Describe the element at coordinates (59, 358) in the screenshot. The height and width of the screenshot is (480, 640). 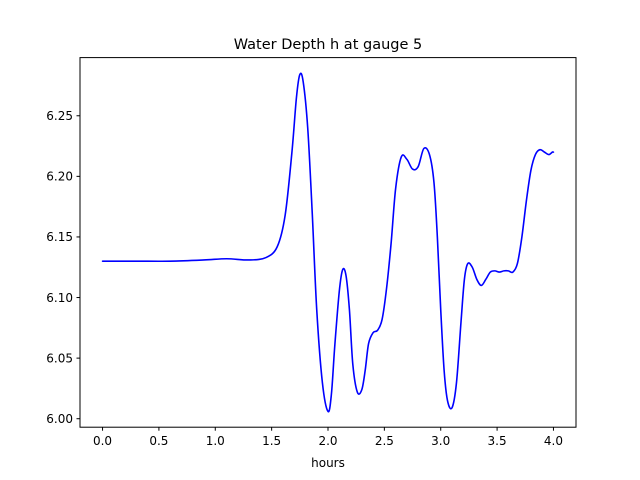
I see `y-tick-label: 6.05` at that location.